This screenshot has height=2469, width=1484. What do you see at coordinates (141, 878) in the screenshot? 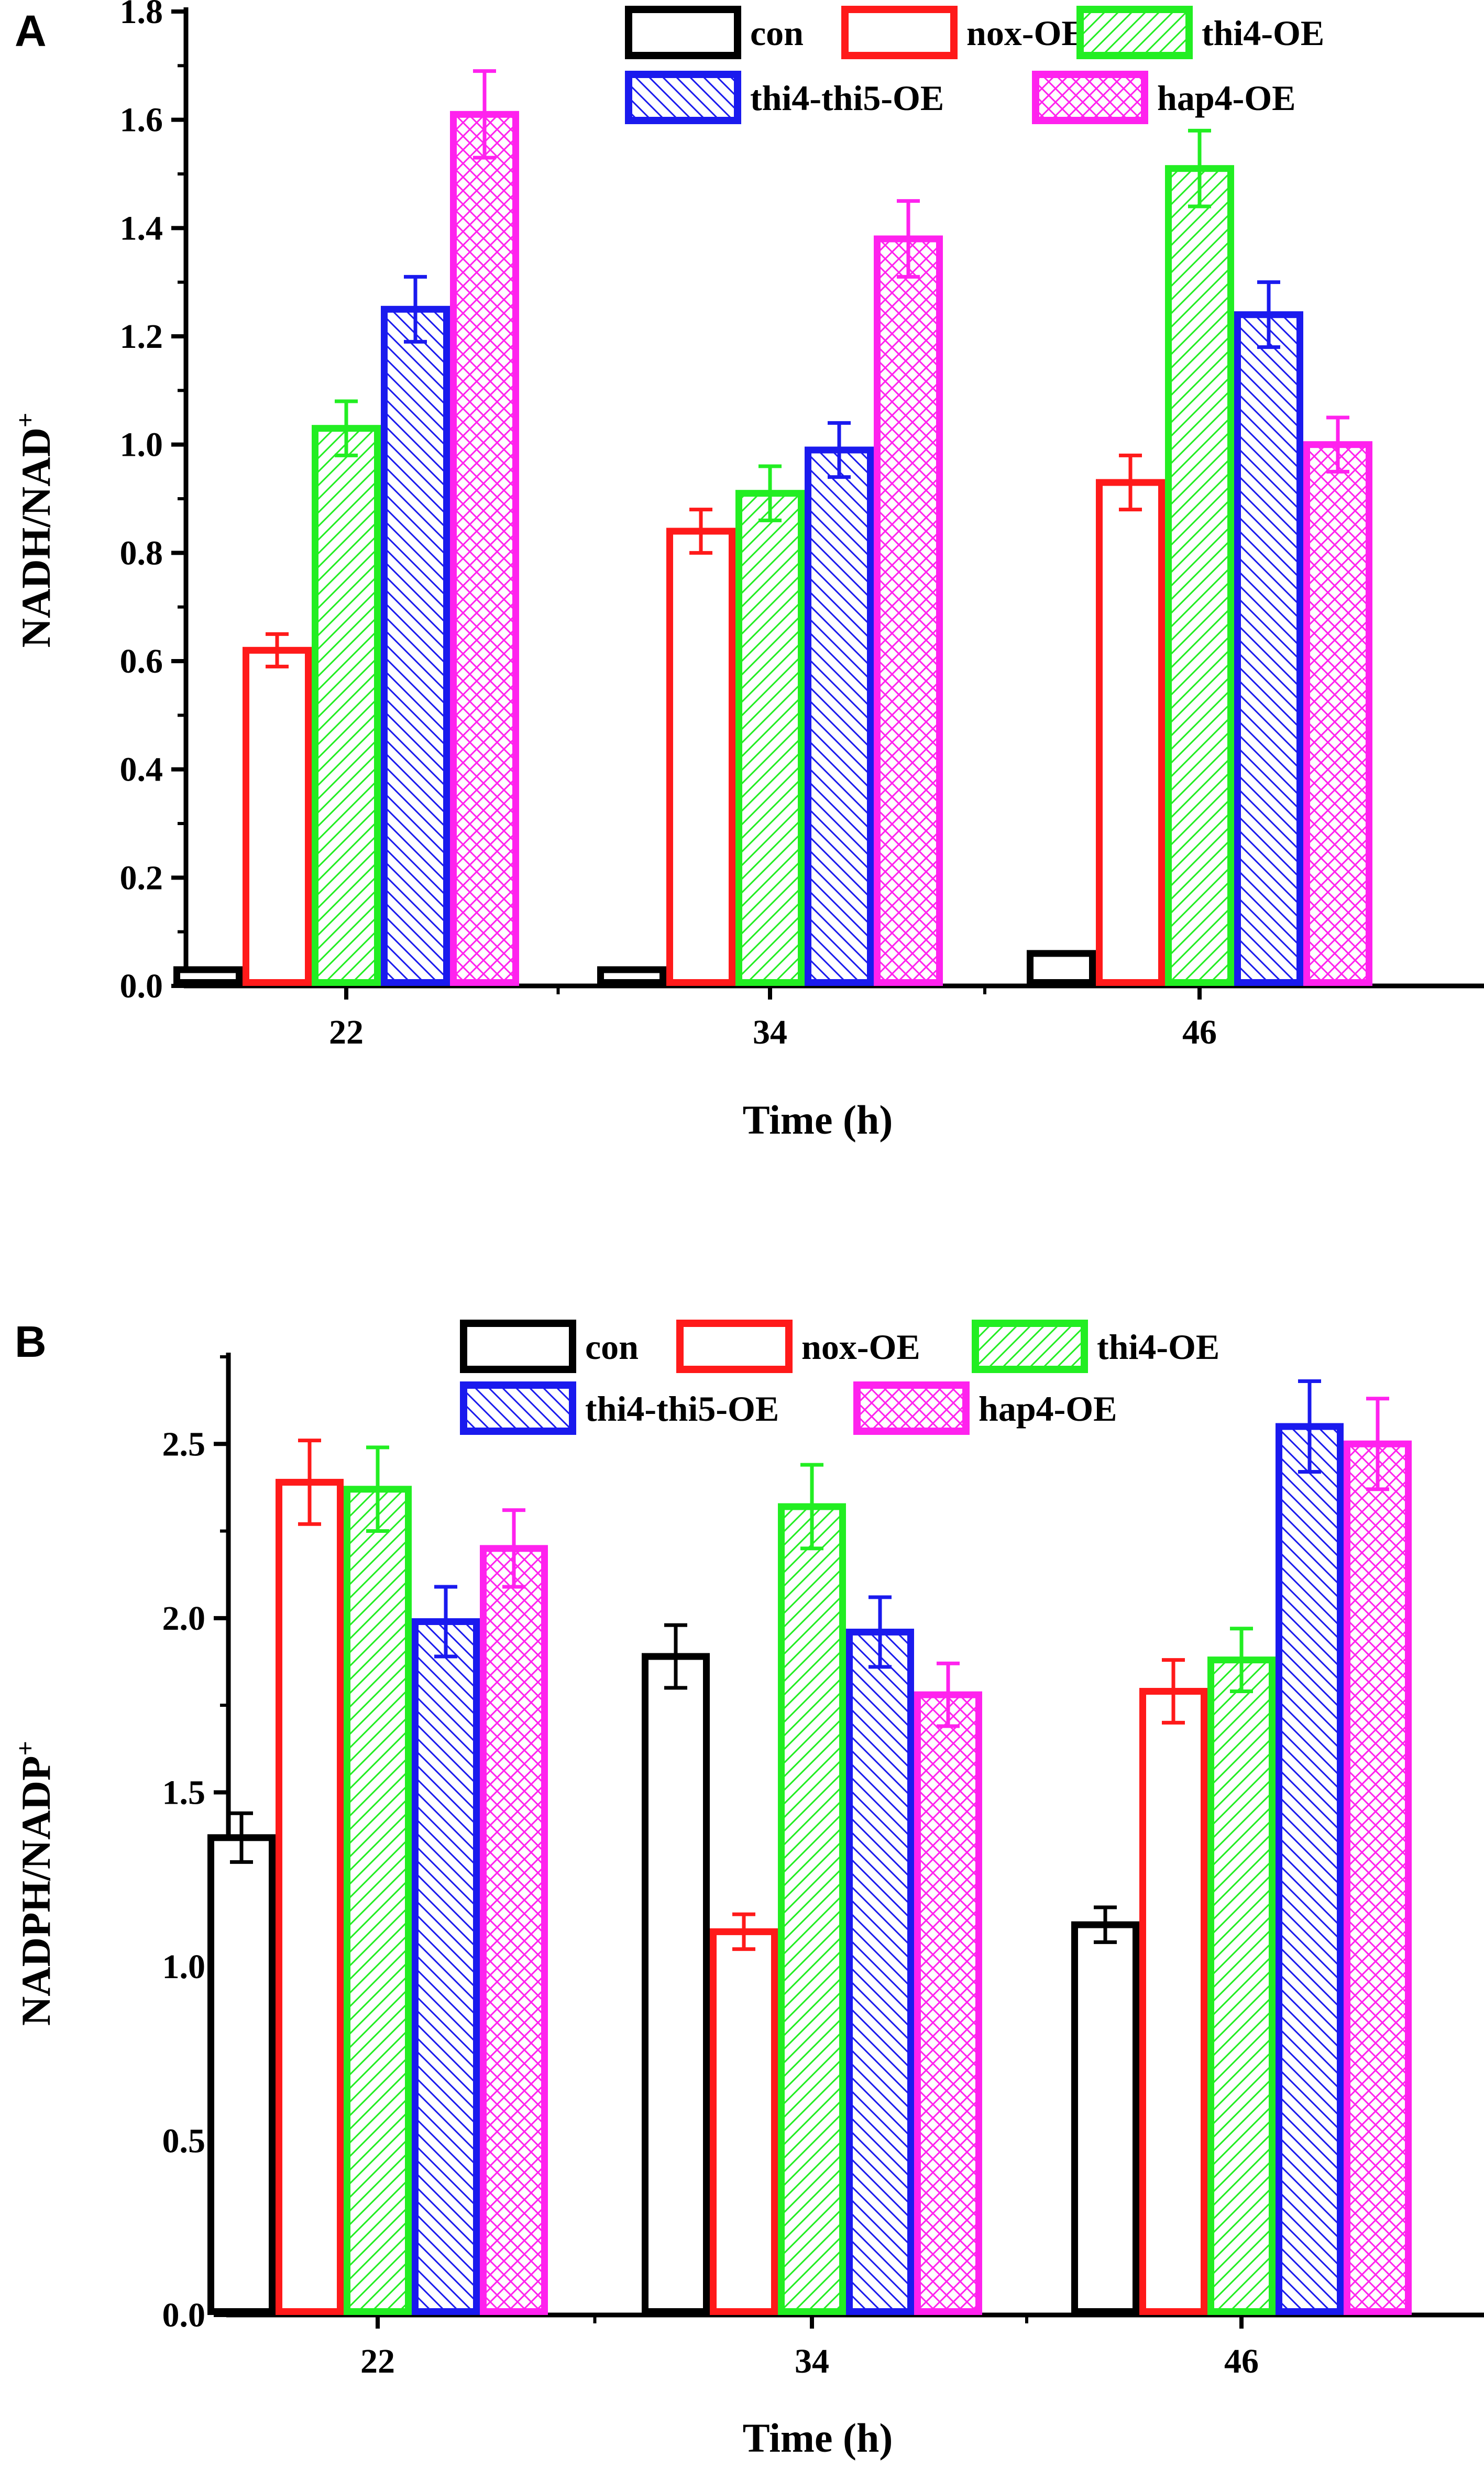
I see `y-tick-label: 0.2` at bounding box center [141, 878].